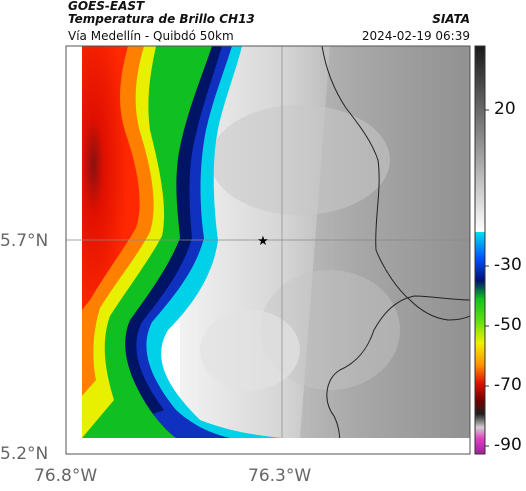 The height and width of the screenshot is (491, 526). What do you see at coordinates (451, 19) in the screenshot?
I see `org-label: SIATA` at bounding box center [451, 19].